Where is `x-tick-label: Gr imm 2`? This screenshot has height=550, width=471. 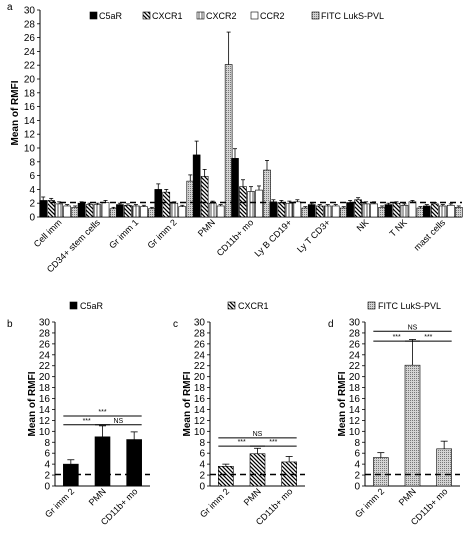
x-tick-label: Gr imm 2 is located at coordinates (161, 233).